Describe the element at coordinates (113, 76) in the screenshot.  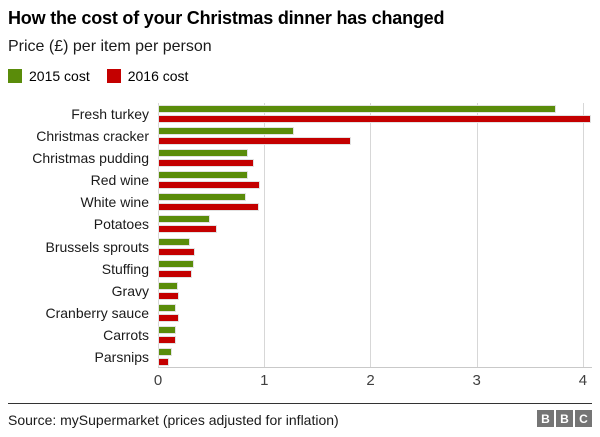
I see `legend-swatch-2016-icon` at that location.